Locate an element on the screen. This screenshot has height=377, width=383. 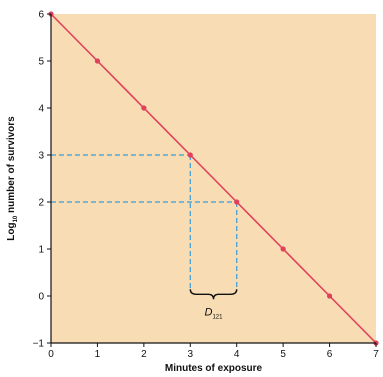
y-axis-title: Log10 number of survivors is located at coordinates (12, 178).